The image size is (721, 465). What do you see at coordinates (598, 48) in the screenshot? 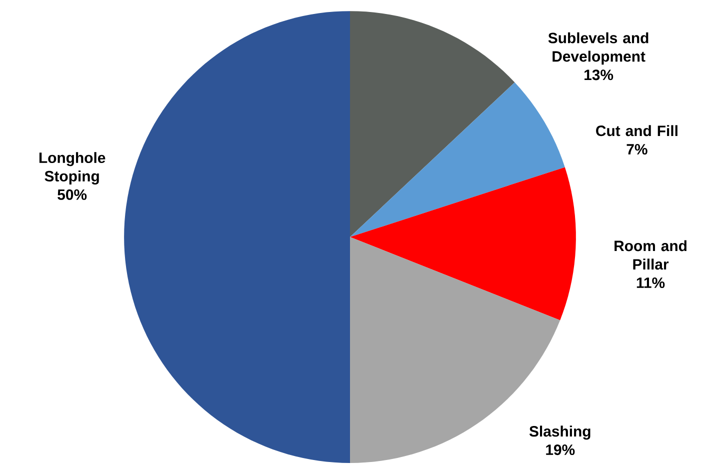
I see `slice-label: Sublevels and Development` at bounding box center [598, 48].